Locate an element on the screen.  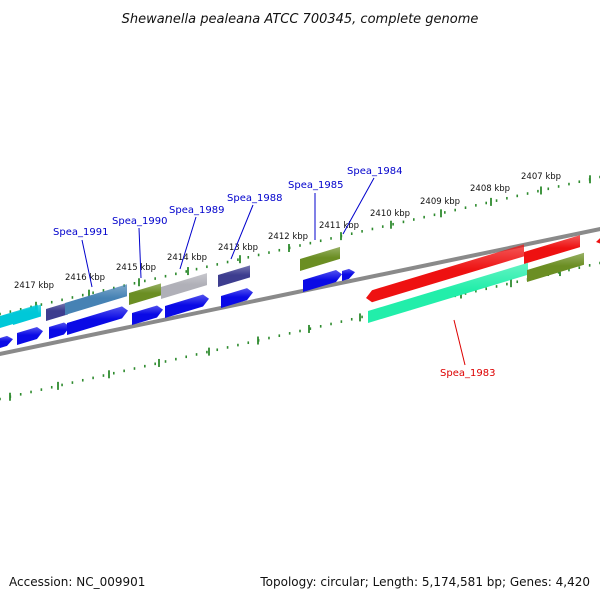
scale-label: 2415 kbp is located at coordinates (136, 268).